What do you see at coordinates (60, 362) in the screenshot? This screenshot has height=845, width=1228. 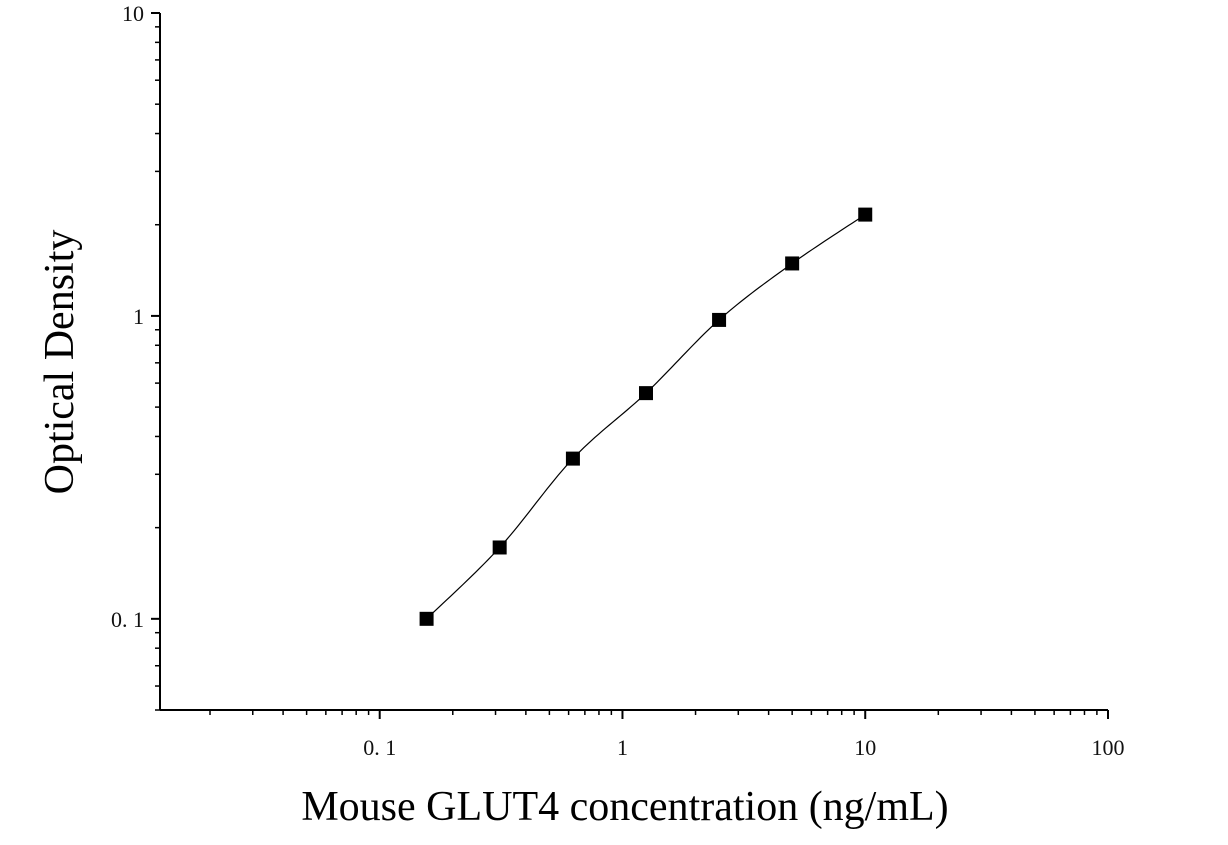 I see `y-axis-title: Optical Density` at bounding box center [60, 362].